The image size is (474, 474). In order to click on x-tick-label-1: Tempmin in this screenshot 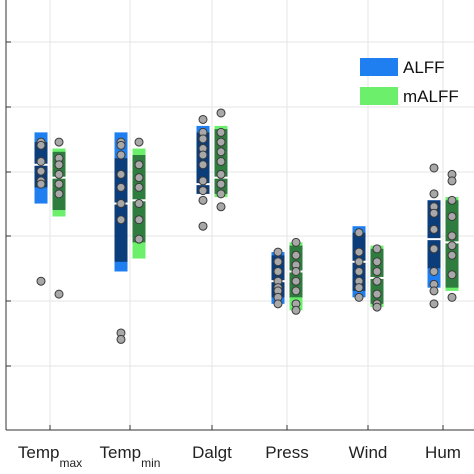, I will do `click(130, 456)`.